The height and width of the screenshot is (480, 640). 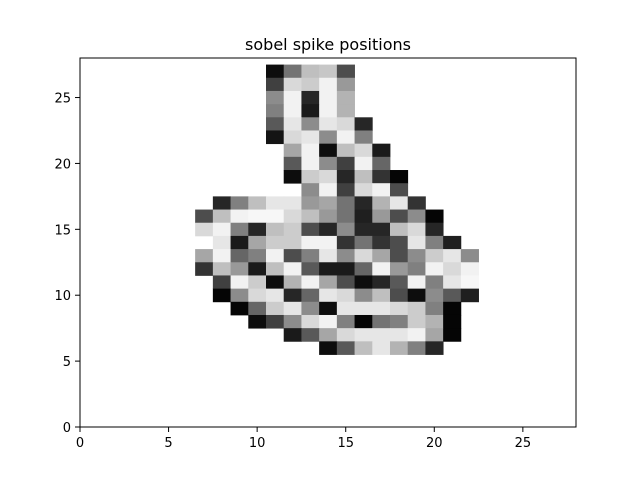 What do you see at coordinates (62, 164) in the screenshot?
I see `y-tick-label: 20` at bounding box center [62, 164].